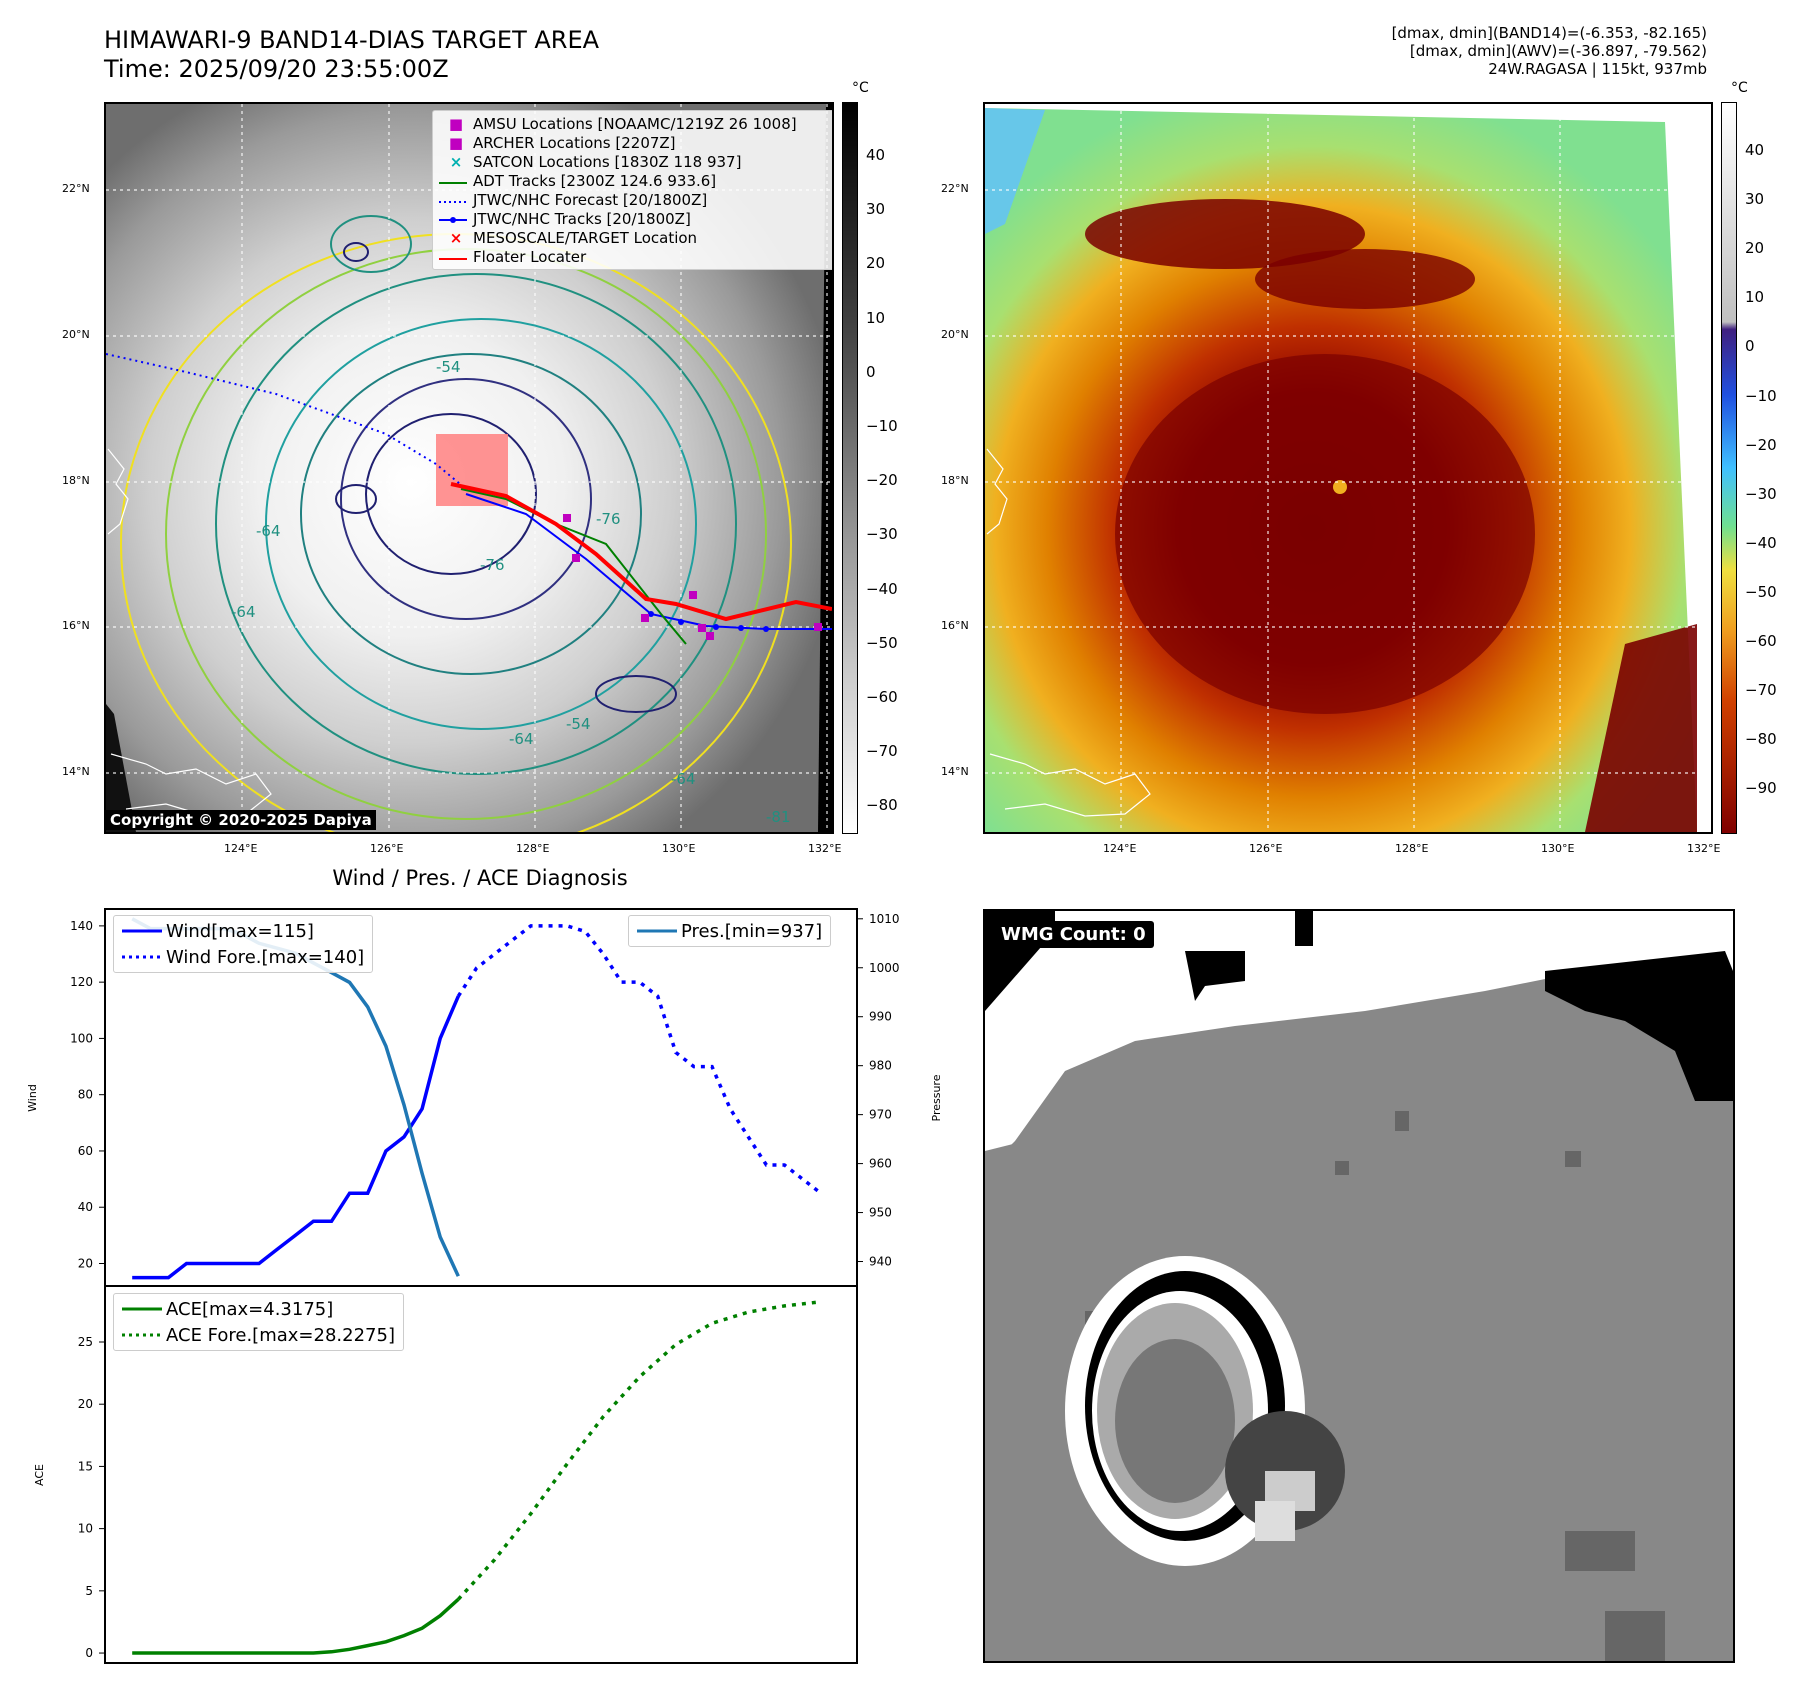 The height and width of the screenshot is (1690, 1797). I want to click on info-line-awv: [dmax, dmin](AWV)=(-36.897, -79.562), so click(1558, 51).